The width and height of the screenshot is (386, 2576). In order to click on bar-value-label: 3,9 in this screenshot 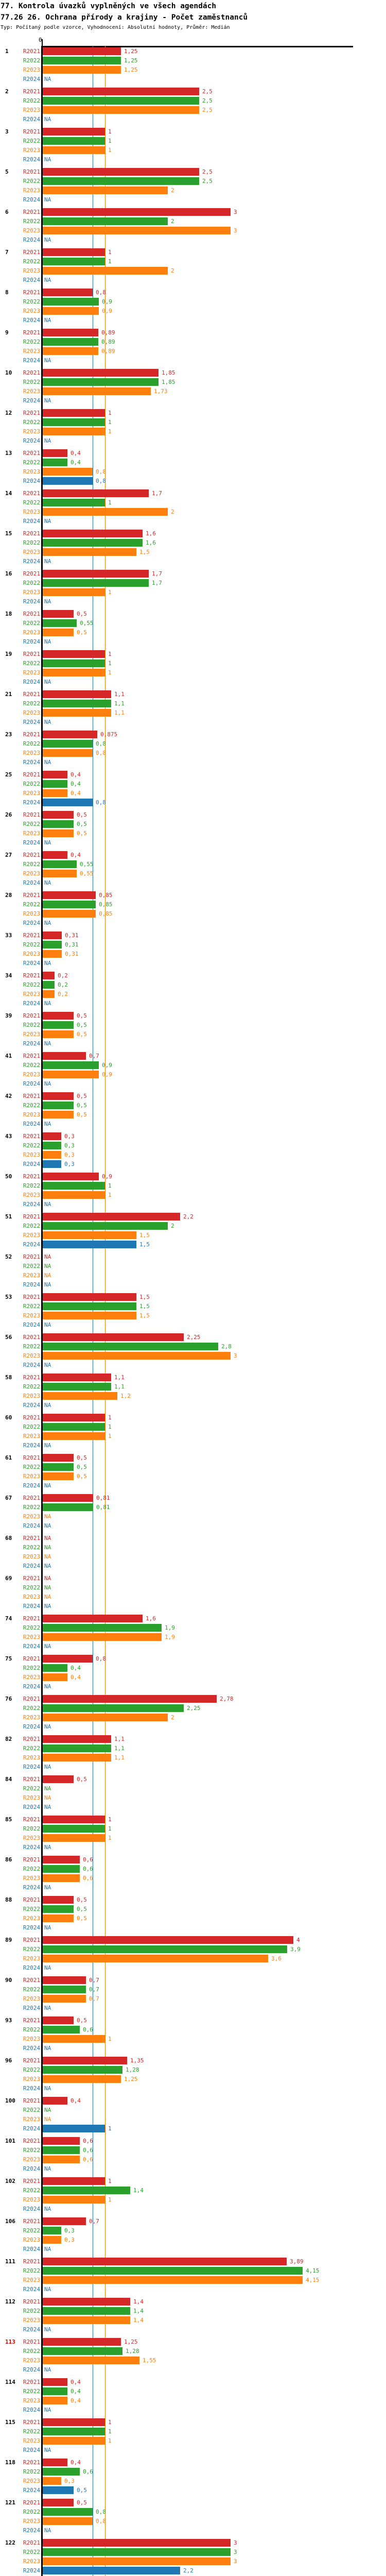, I will do `click(296, 1949)`.